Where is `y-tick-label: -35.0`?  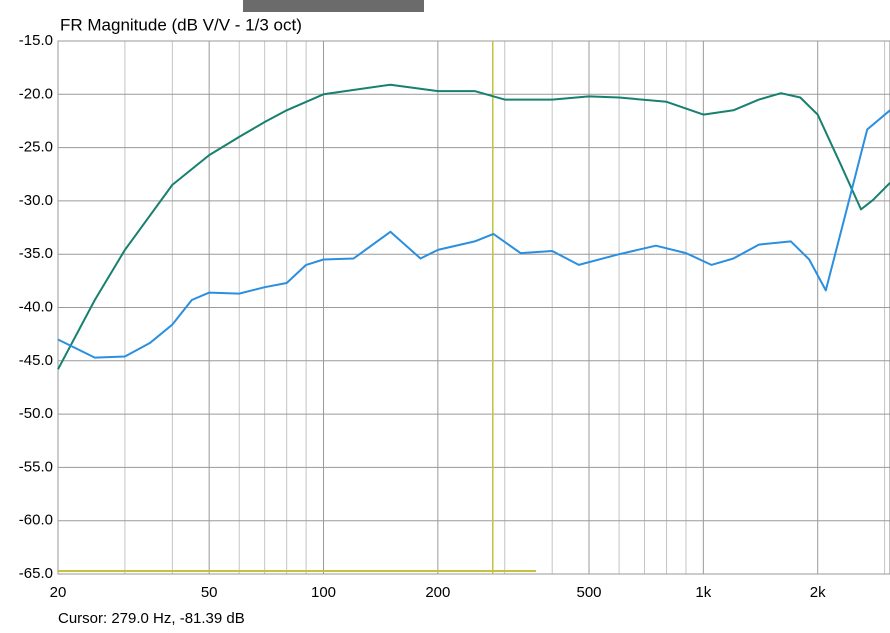 y-tick-label: -35.0 is located at coordinates (36, 253).